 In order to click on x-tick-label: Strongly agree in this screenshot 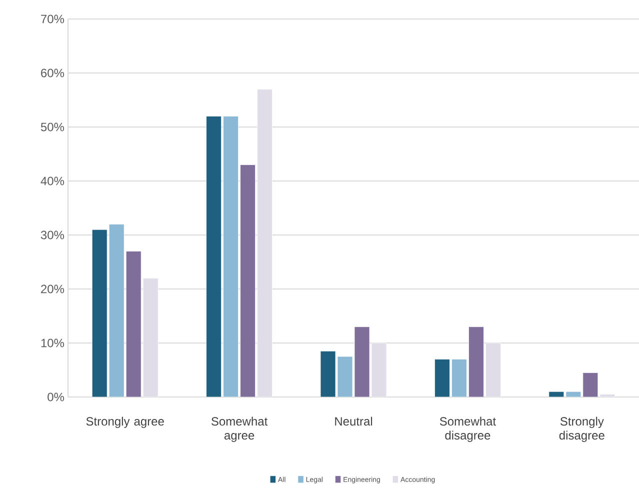, I will do `click(125, 422)`.